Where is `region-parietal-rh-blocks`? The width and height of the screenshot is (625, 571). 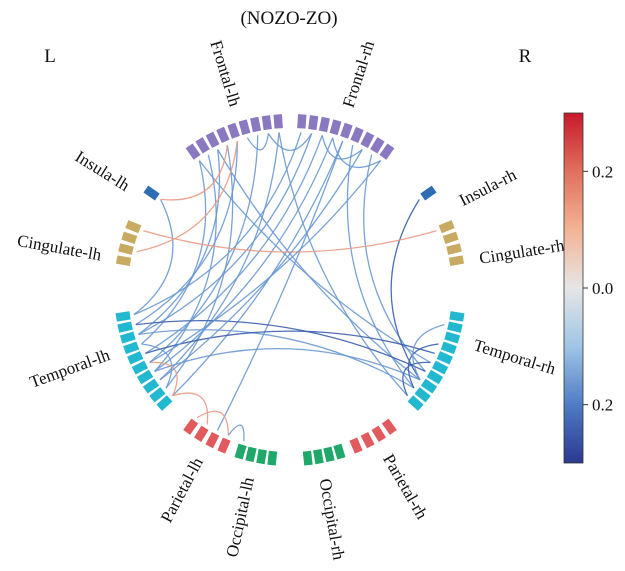 region-parietal-rh-blocks is located at coordinates (373, 436).